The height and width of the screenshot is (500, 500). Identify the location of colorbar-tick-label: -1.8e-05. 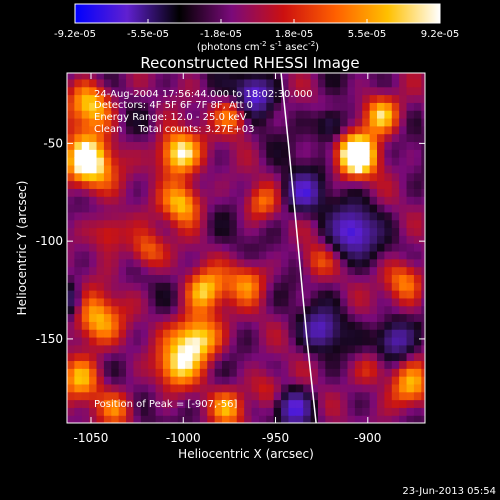
(221, 34).